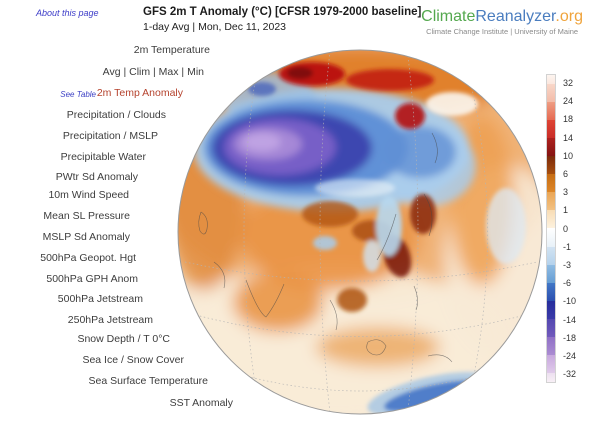  I want to click on colorbar-gradient, so click(551, 228).